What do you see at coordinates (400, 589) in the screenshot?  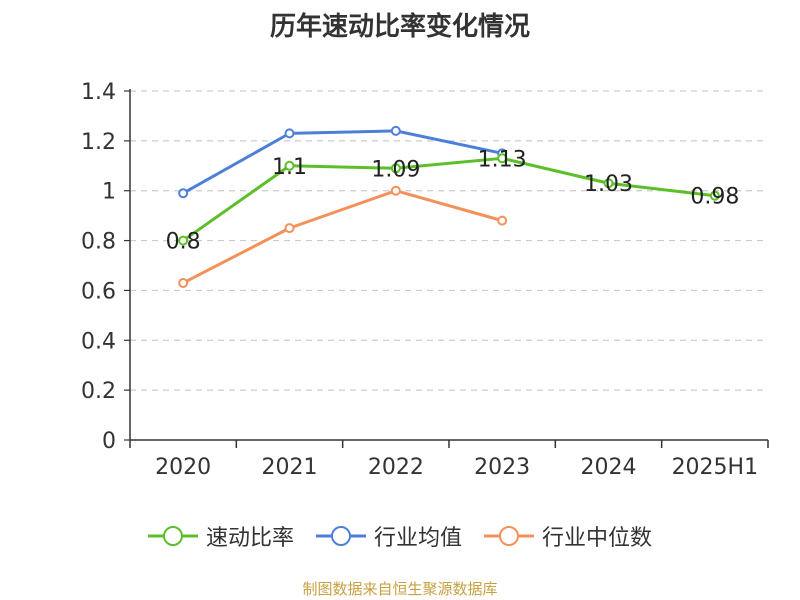 I see `footer-source: 制图数据来自恒生聚源数据库` at bounding box center [400, 589].